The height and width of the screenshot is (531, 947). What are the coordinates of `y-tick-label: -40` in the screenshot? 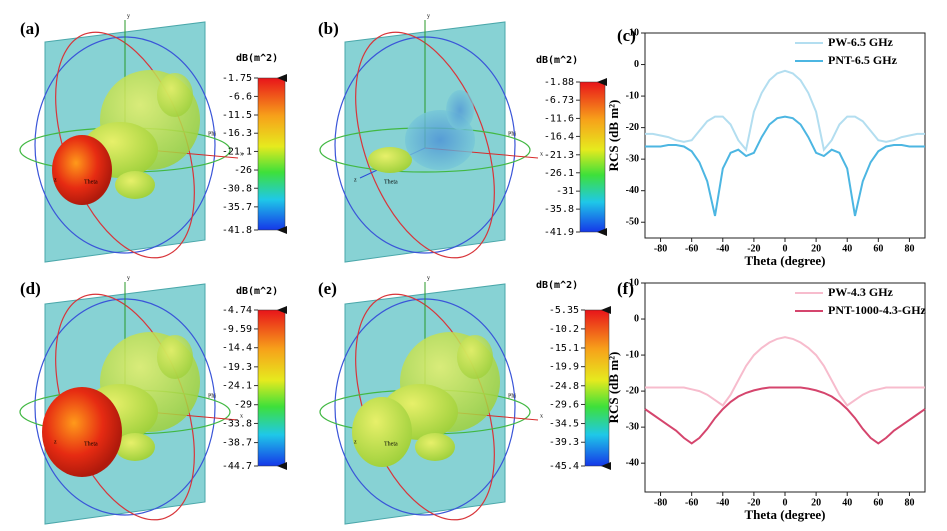 It's located at (632, 190).